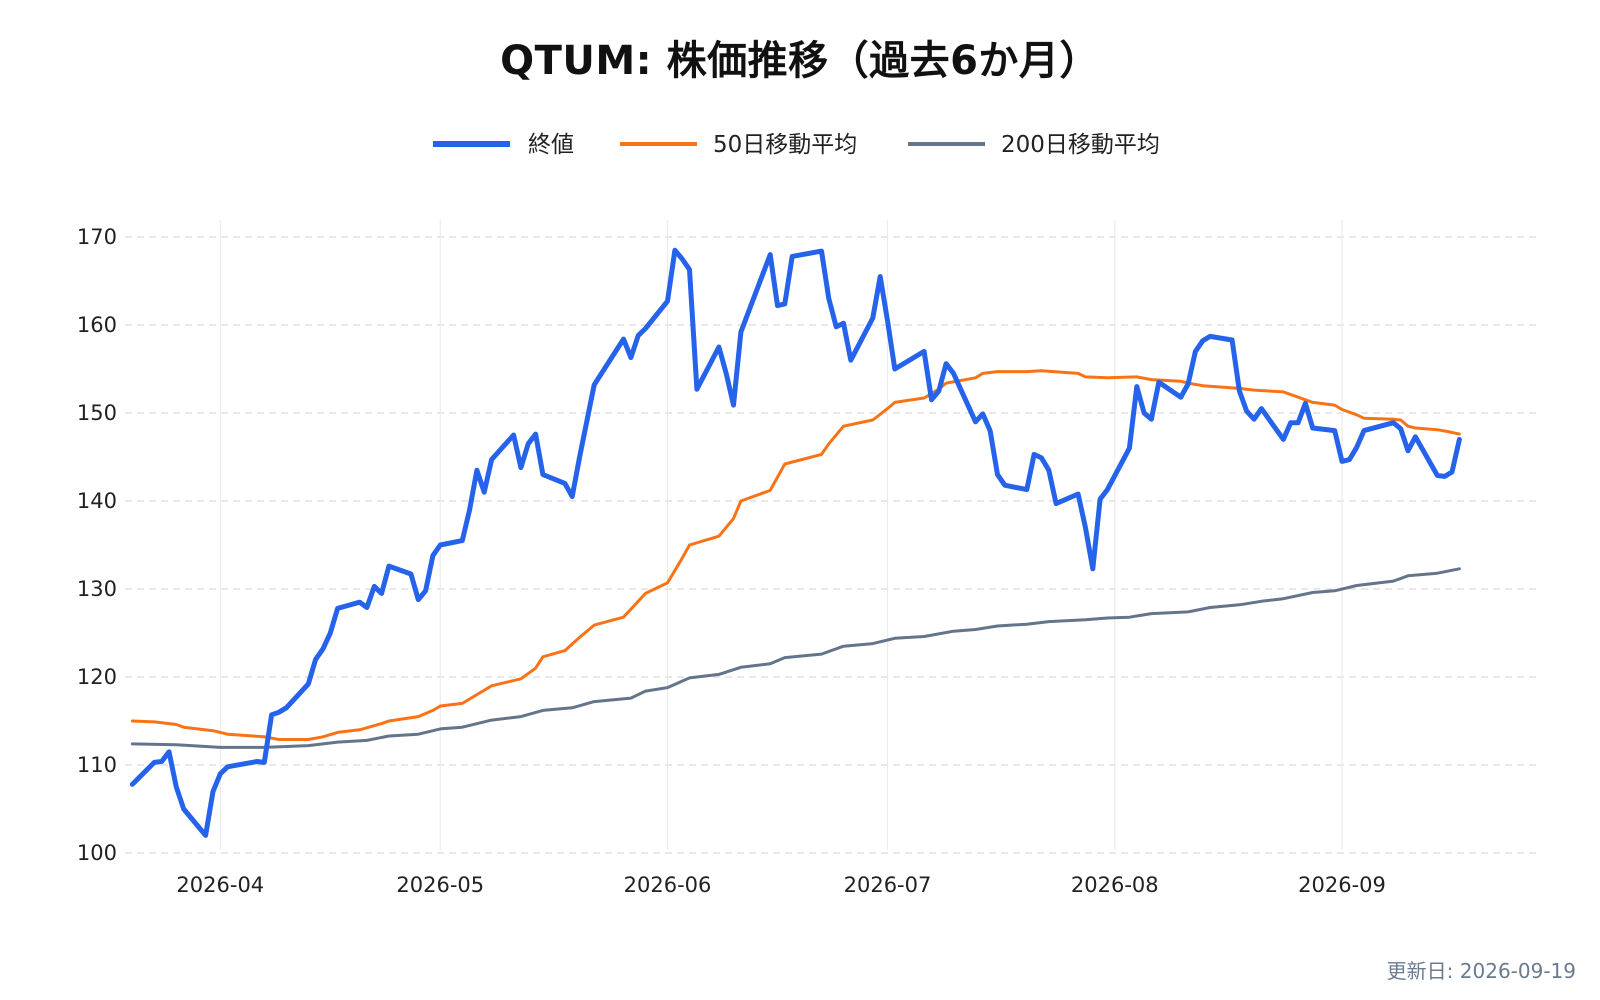  I want to click on x-tick-label: 2026-08, so click(1115, 885).